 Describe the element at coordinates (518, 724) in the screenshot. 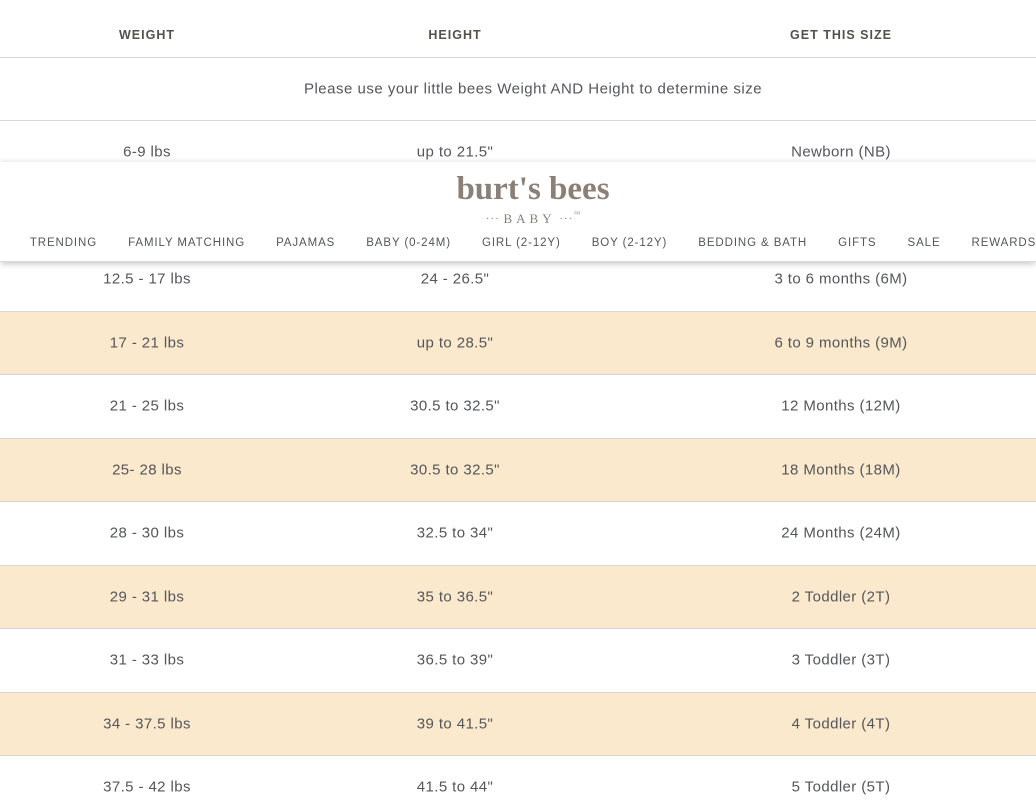

I see `table-row-4t: 34 - 37.5 lbs 39 to 41.5" 4 Toddler (4T)` at that location.